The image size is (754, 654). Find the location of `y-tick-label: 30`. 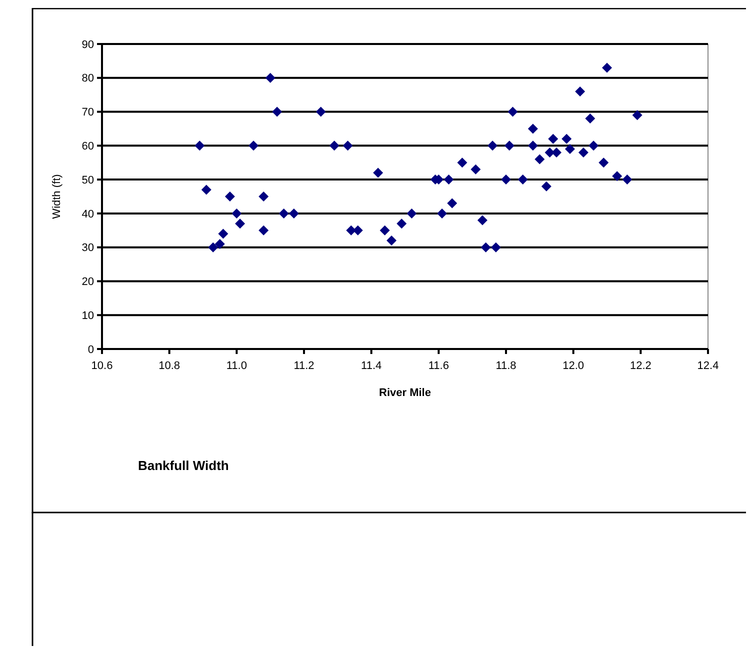

y-tick-label: 30 is located at coordinates (88, 248).